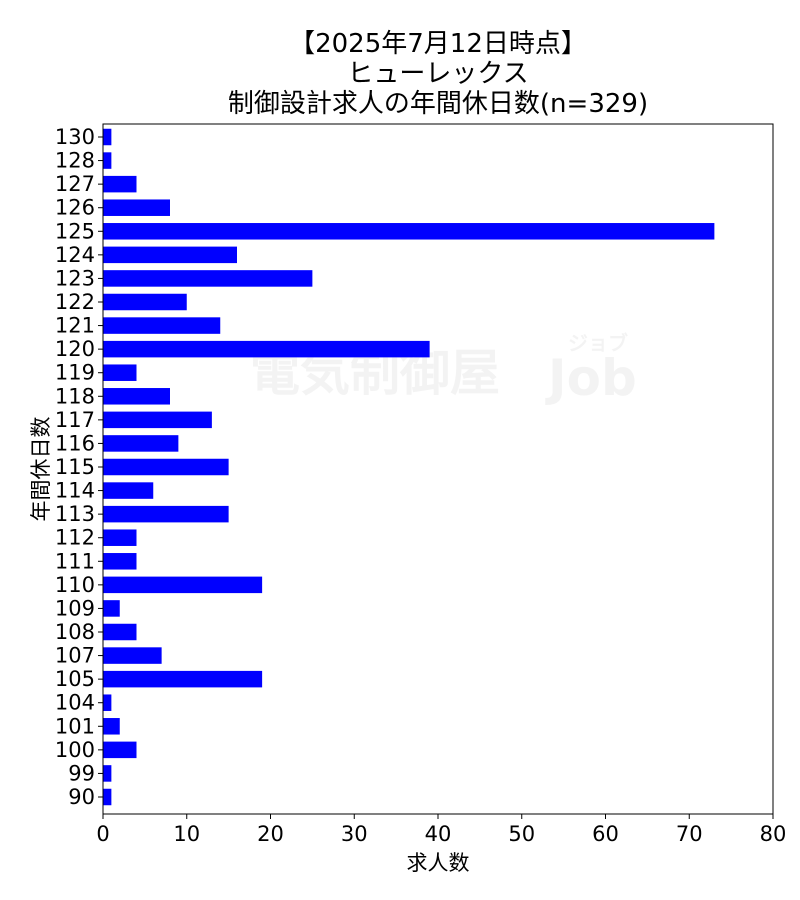 The image size is (800, 900). What do you see at coordinates (75, 679) in the screenshot?
I see `y-tick-label-105: 105` at bounding box center [75, 679].